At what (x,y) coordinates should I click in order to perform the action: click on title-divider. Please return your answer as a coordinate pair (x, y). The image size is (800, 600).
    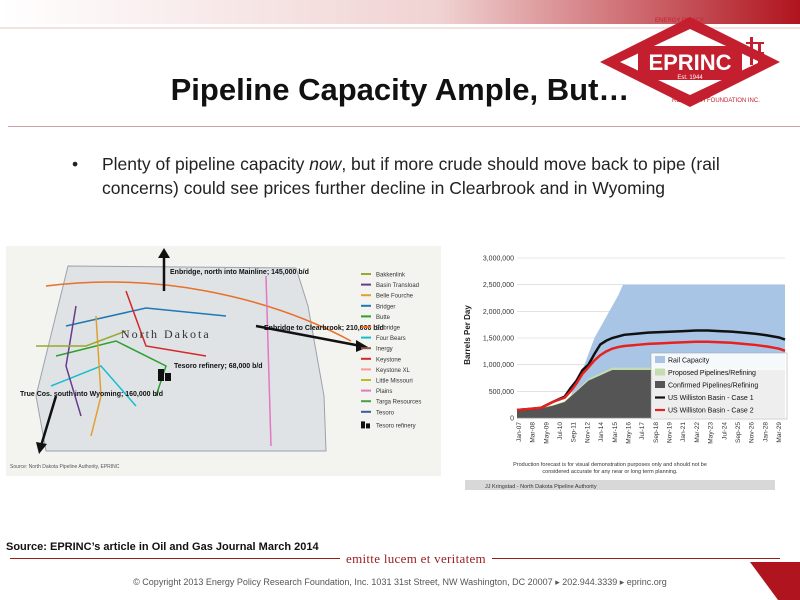
    Looking at the image, I should click on (404, 126).